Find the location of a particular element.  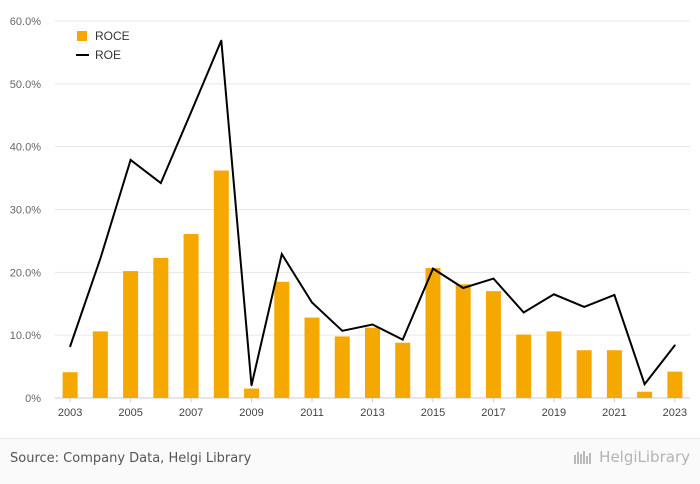

legend-label-roe: ROE is located at coordinates (108, 55).